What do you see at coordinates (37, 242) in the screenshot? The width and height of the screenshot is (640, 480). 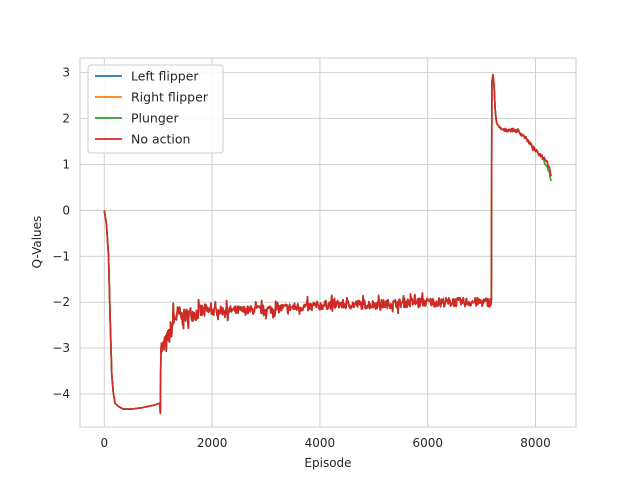 I see `y-axis-label: Q-Values` at bounding box center [37, 242].